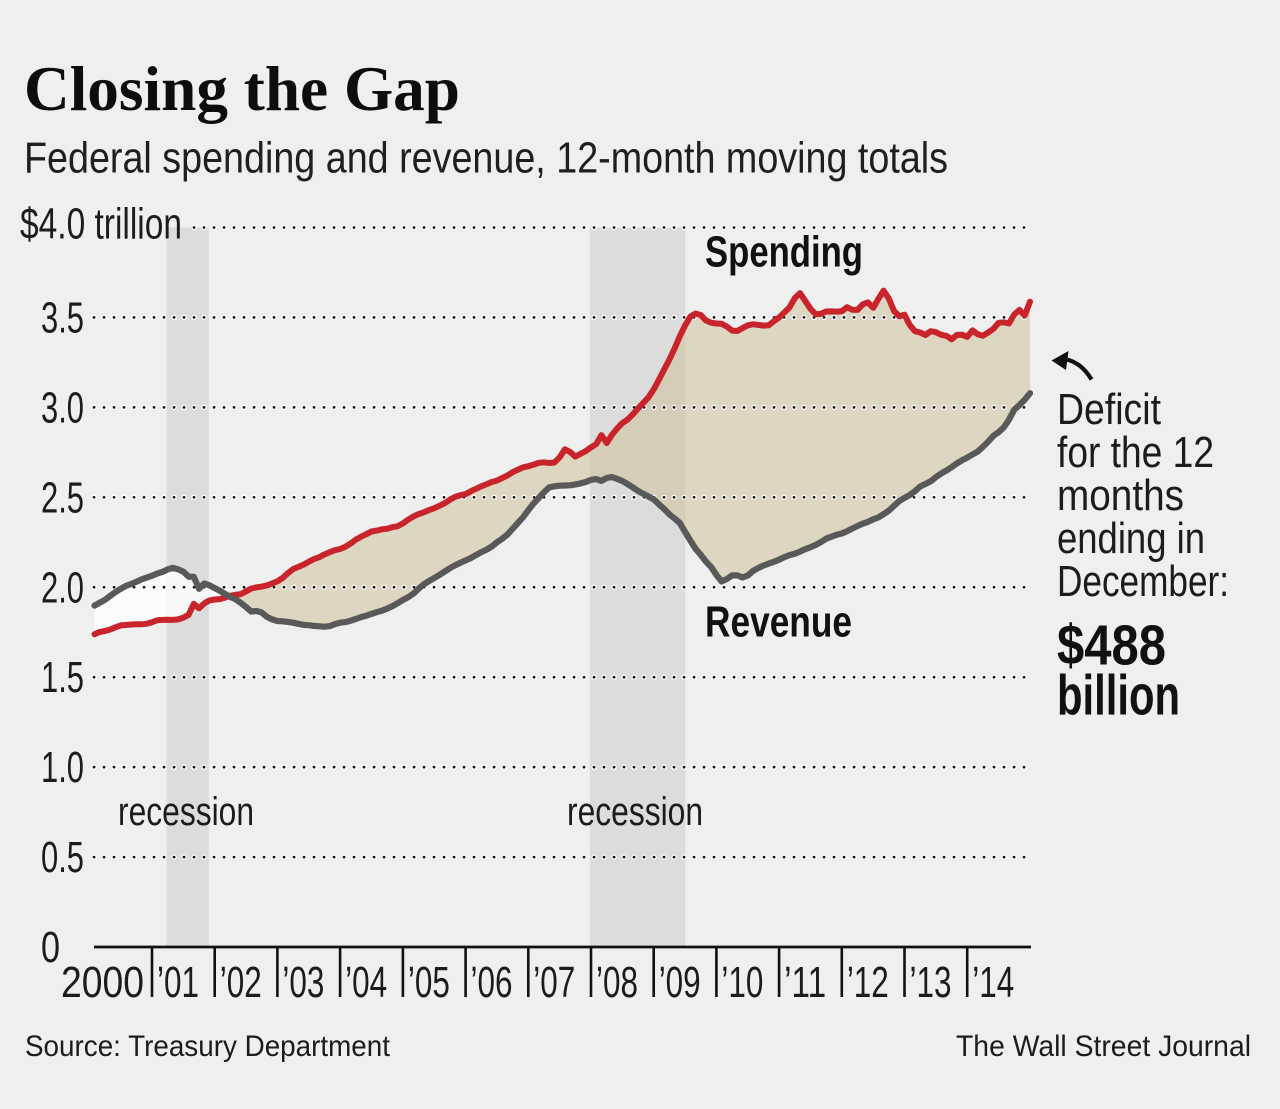 This screenshot has width=1280, height=1109. Describe the element at coordinates (778, 623) in the screenshot. I see `svg-text: Revenue` at that location.